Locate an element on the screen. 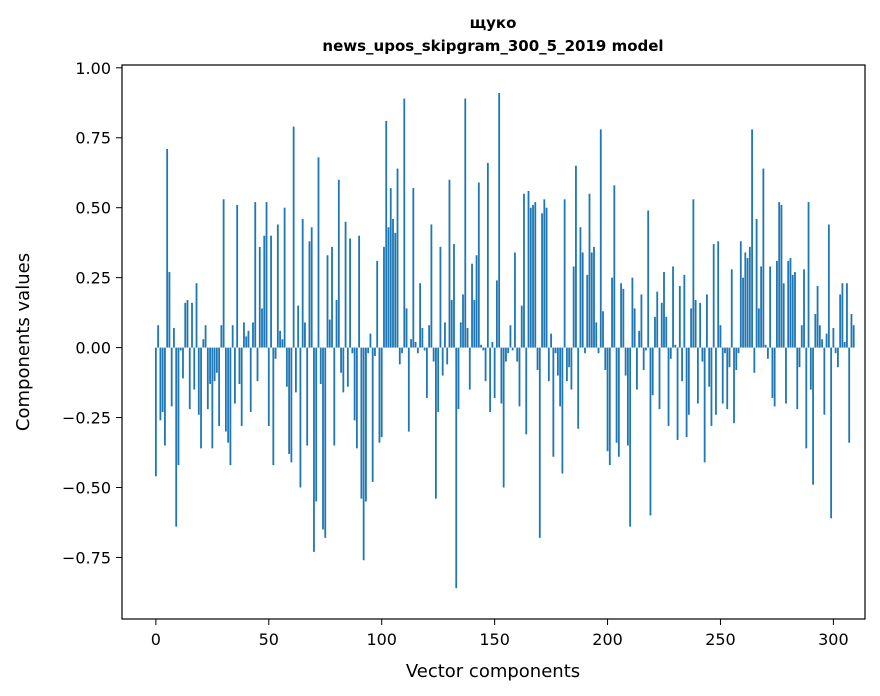 This screenshot has width=880, height=696. y-tick-label: 0.25 is located at coordinates (93, 278).